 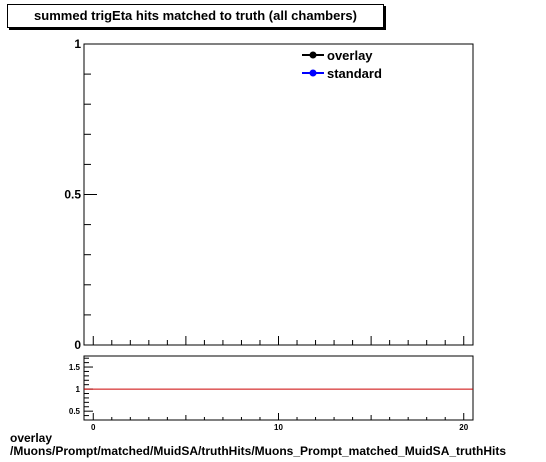 I want to click on ratio-y-tick-label: 0.5, so click(x=75, y=411).